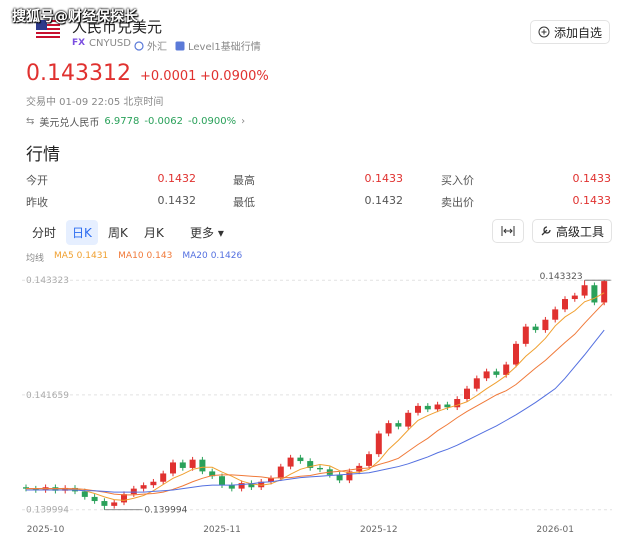 This screenshot has width=640, height=555. I want to click on stat-label: 昨收, so click(37, 202).